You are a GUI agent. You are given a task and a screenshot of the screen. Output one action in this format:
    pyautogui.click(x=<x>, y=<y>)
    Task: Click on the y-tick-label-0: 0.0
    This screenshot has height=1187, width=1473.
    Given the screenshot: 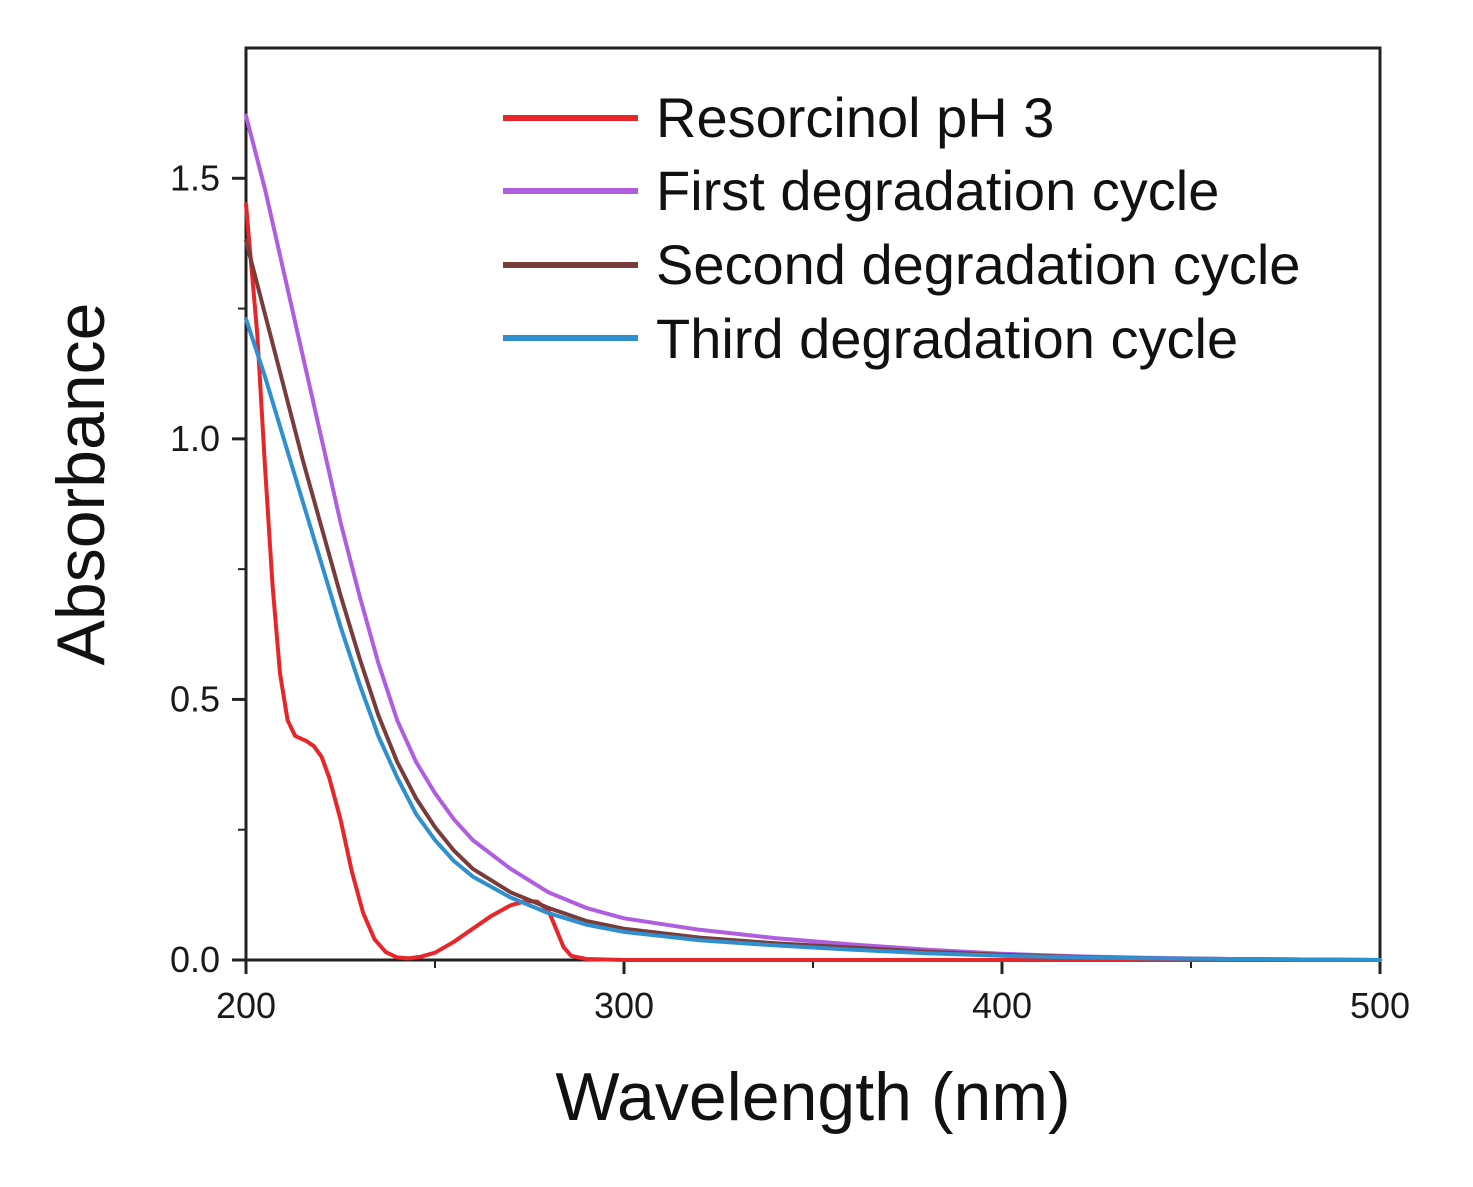 What is the action you would take?
    pyautogui.click(x=195, y=959)
    